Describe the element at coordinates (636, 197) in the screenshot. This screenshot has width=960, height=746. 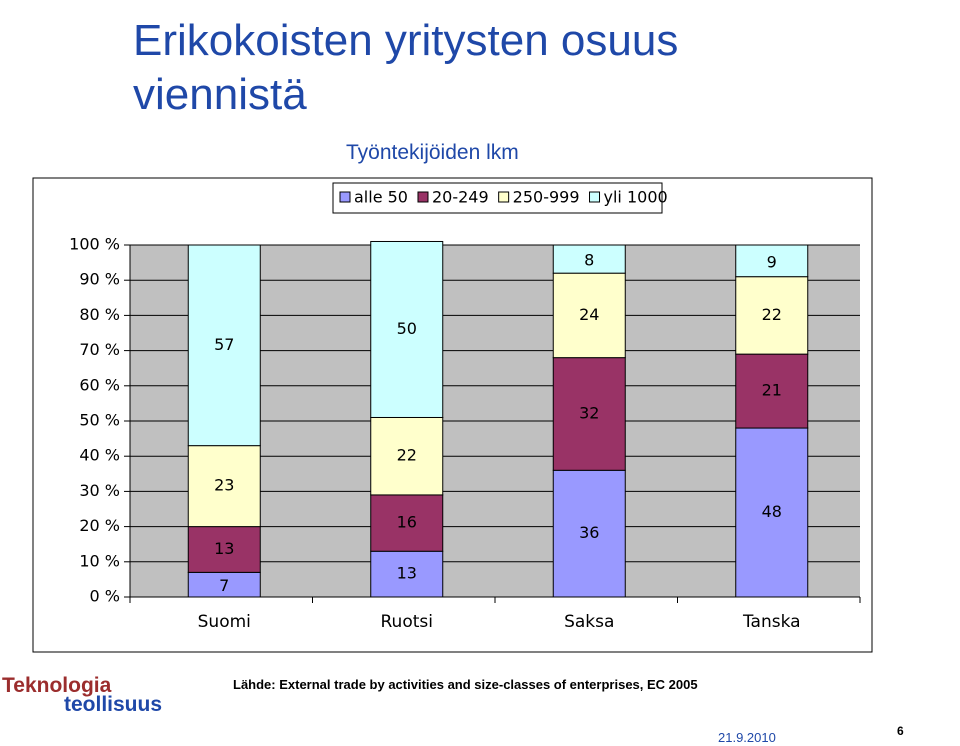
I see `legend-label: yli 1000` at that location.